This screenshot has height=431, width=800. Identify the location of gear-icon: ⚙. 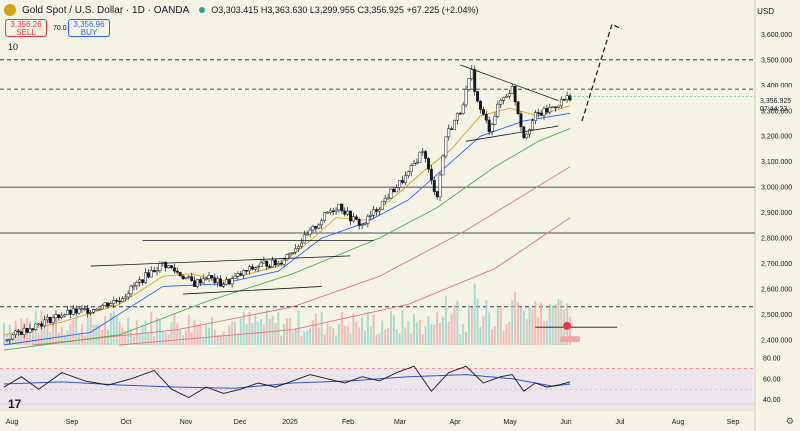
(789, 421).